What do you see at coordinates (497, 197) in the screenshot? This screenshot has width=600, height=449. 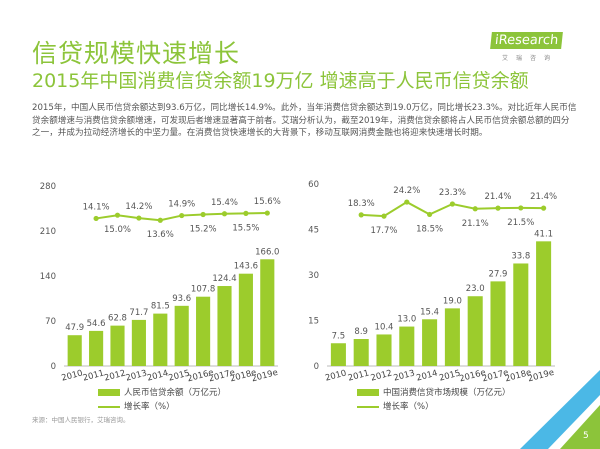 I see `growth-label: 21.4%` at bounding box center [497, 197].